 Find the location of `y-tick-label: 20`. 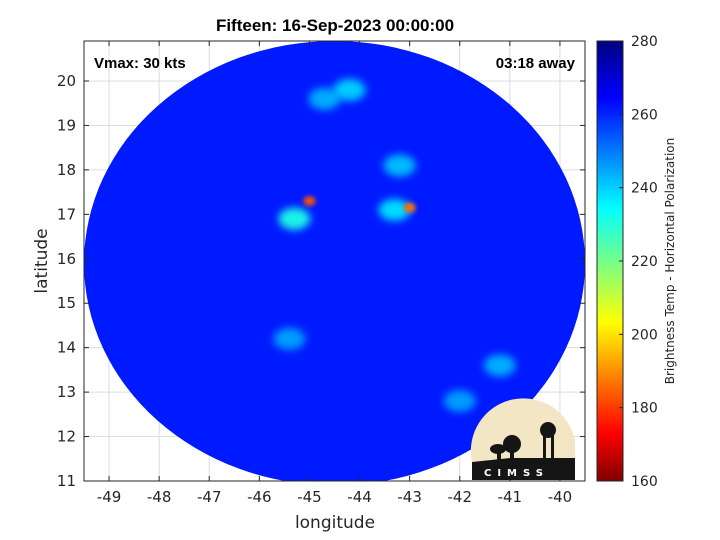

y-tick-label: 20 is located at coordinates (66, 81).